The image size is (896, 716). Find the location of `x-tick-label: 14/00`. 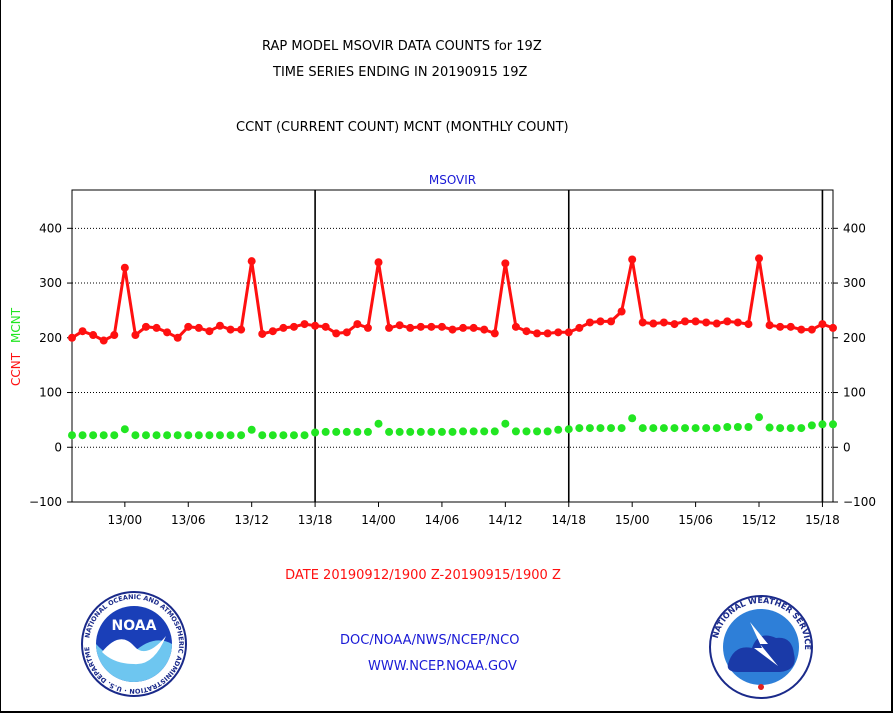

x-tick-label: 14/00 is located at coordinates (378, 520).